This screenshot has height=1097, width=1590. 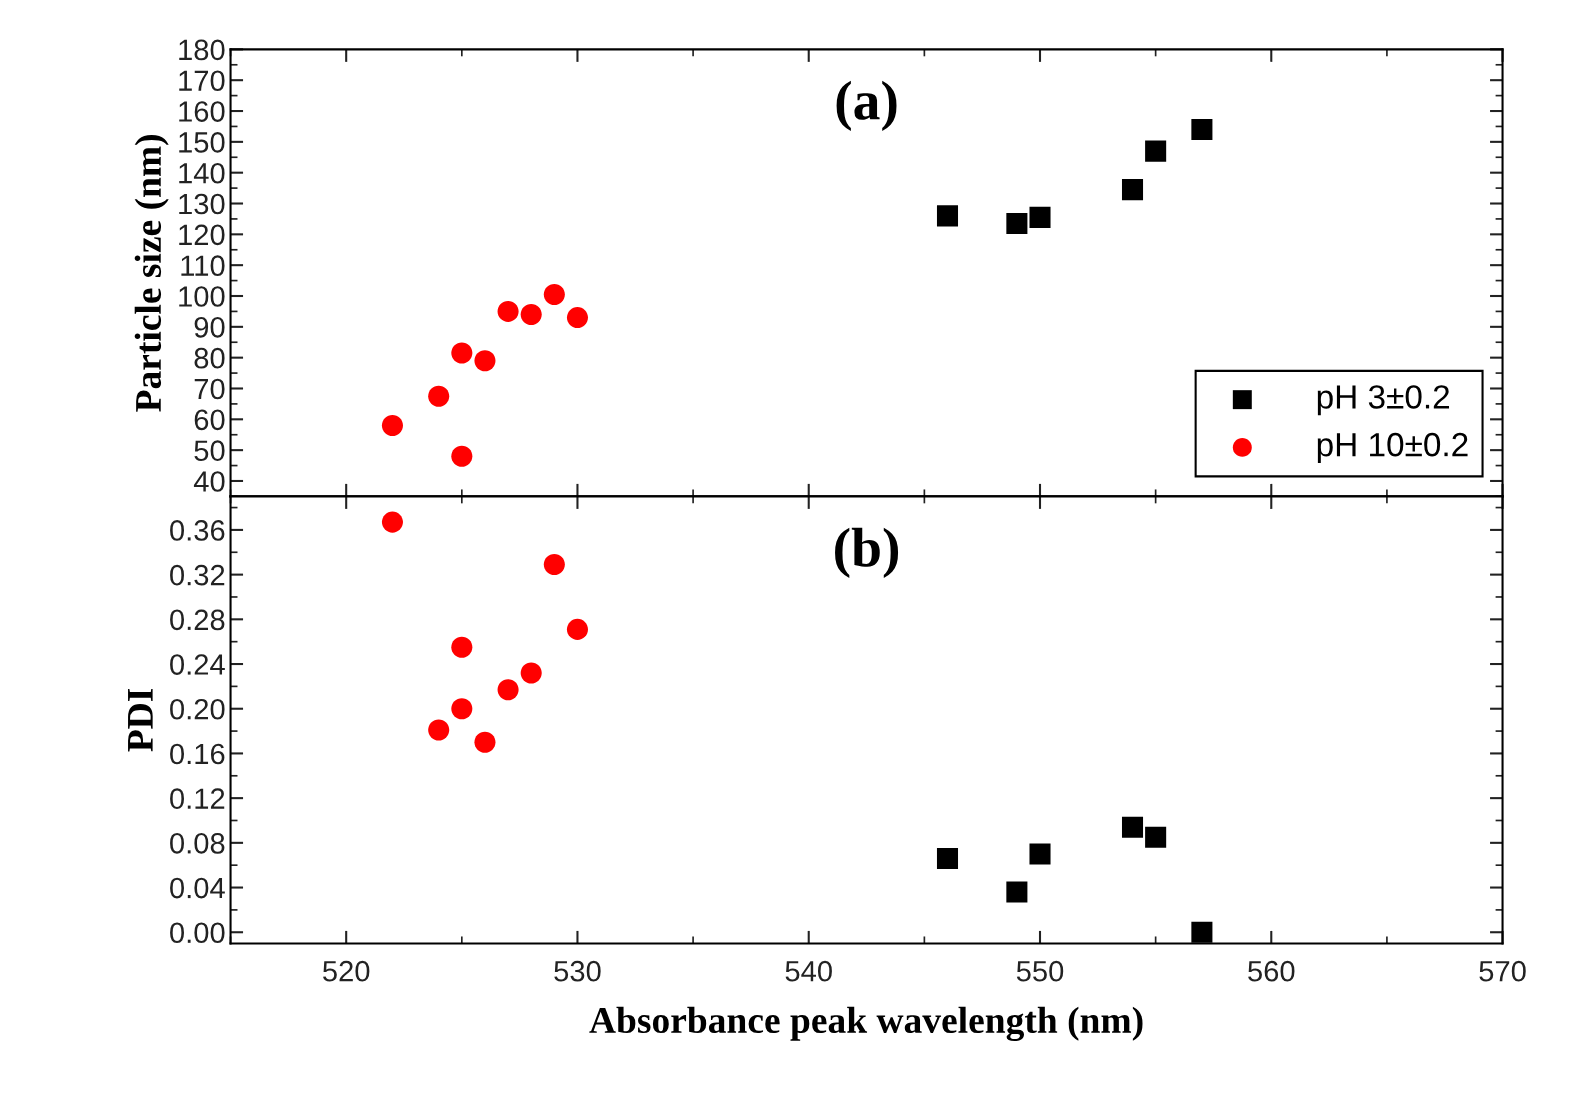 What do you see at coordinates (202, 296) in the screenshot?
I see `y-tick-label: 100` at bounding box center [202, 296].